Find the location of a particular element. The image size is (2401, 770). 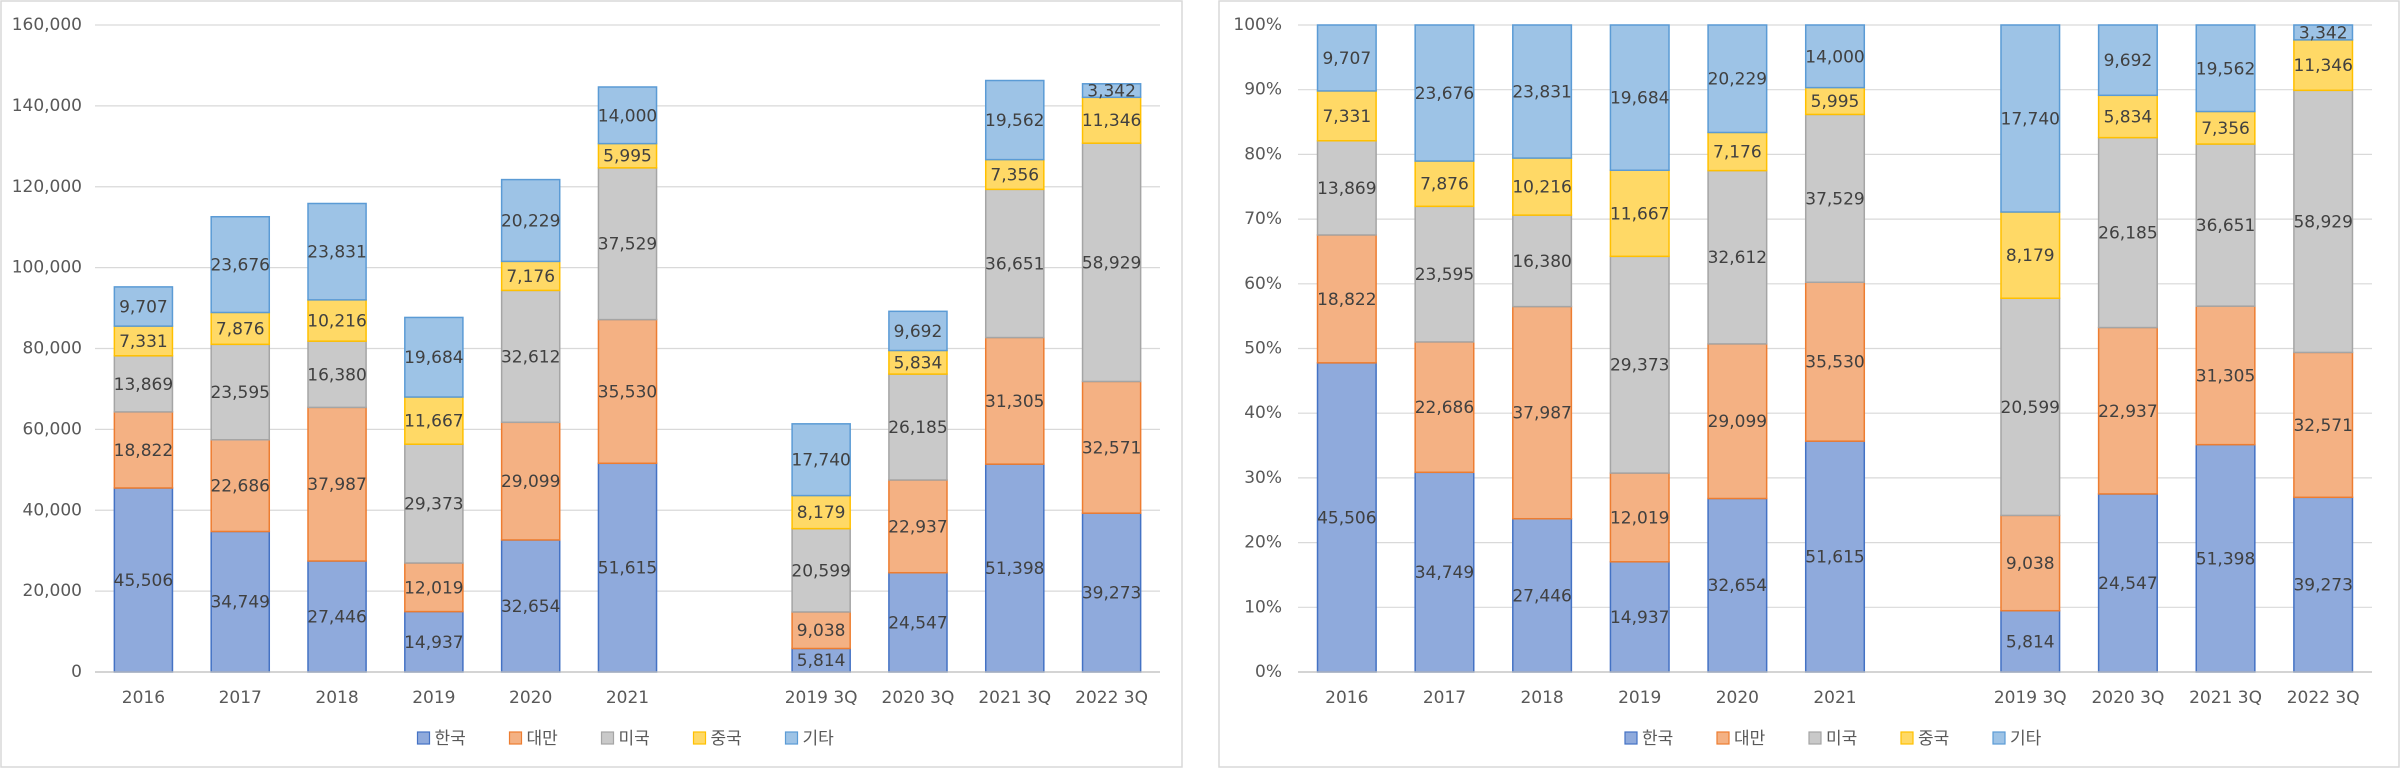

y-tick-label: 60,000 is located at coordinates (52, 429).